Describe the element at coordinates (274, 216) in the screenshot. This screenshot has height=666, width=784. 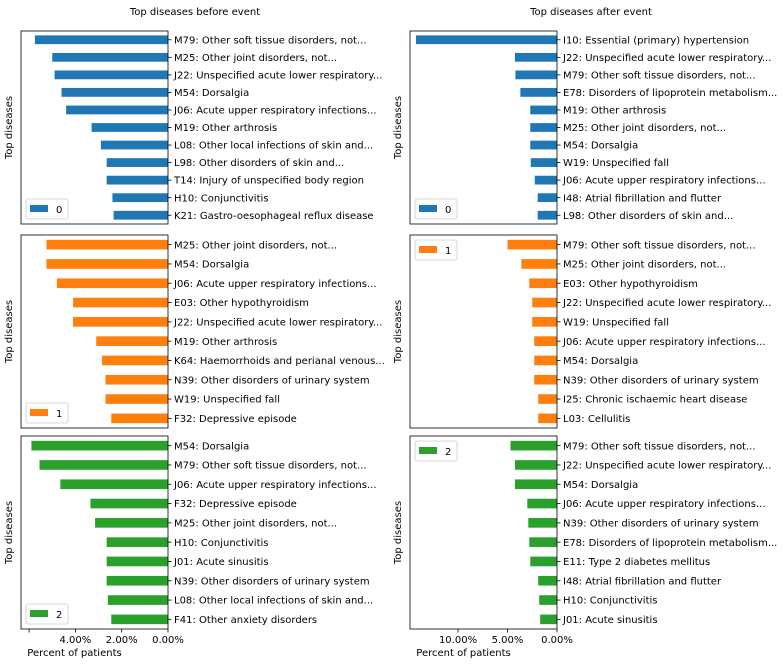
I see `category-label: K21: Gastro-oesophageal reflux disease` at that location.